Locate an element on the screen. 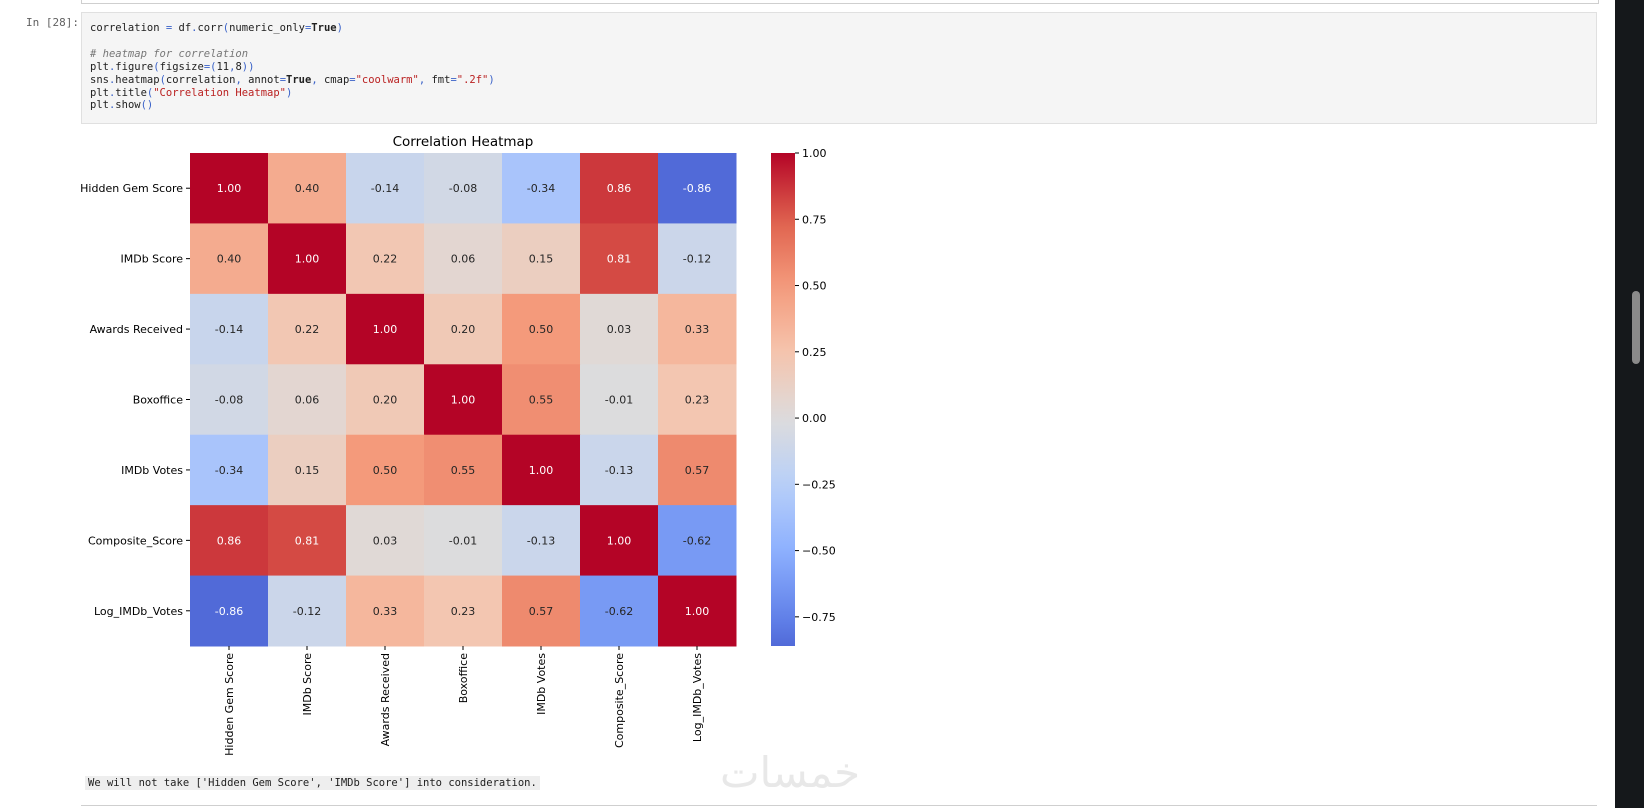  colorbar-tick-label: 1.00 is located at coordinates (814, 153).